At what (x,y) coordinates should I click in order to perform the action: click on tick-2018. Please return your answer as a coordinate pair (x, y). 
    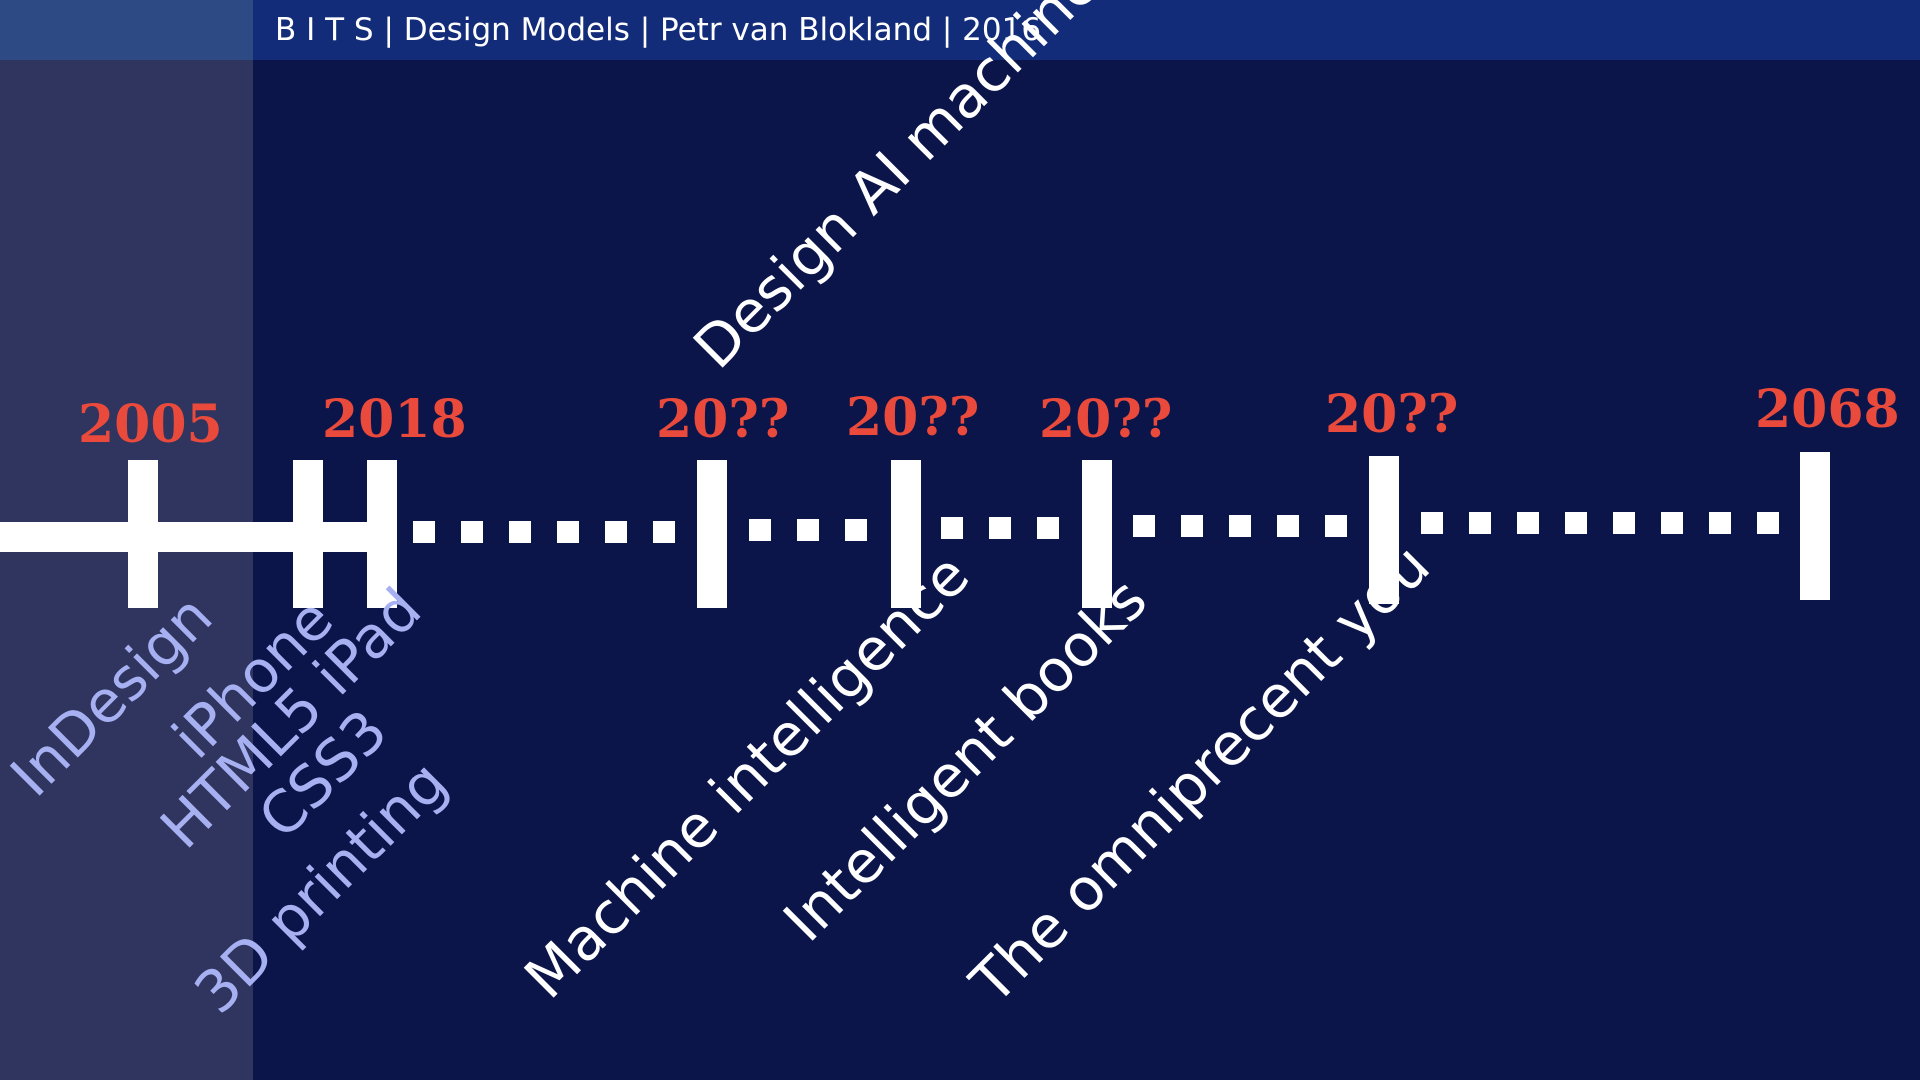
    Looking at the image, I should click on (382, 534).